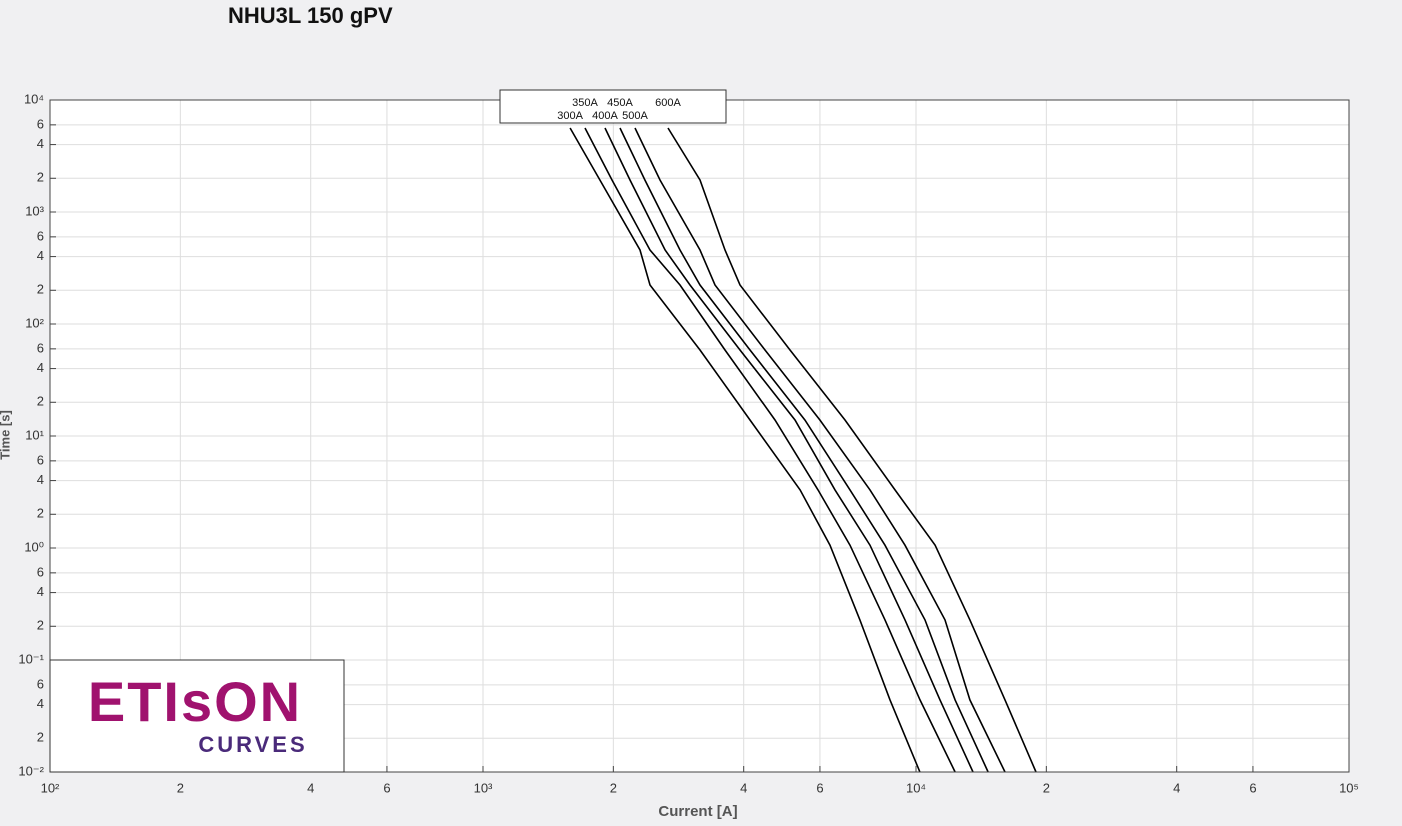 Image resolution: width=1402 pixels, height=826 pixels. What do you see at coordinates (605, 116) in the screenshot?
I see `legend-entry: 400A` at bounding box center [605, 116].